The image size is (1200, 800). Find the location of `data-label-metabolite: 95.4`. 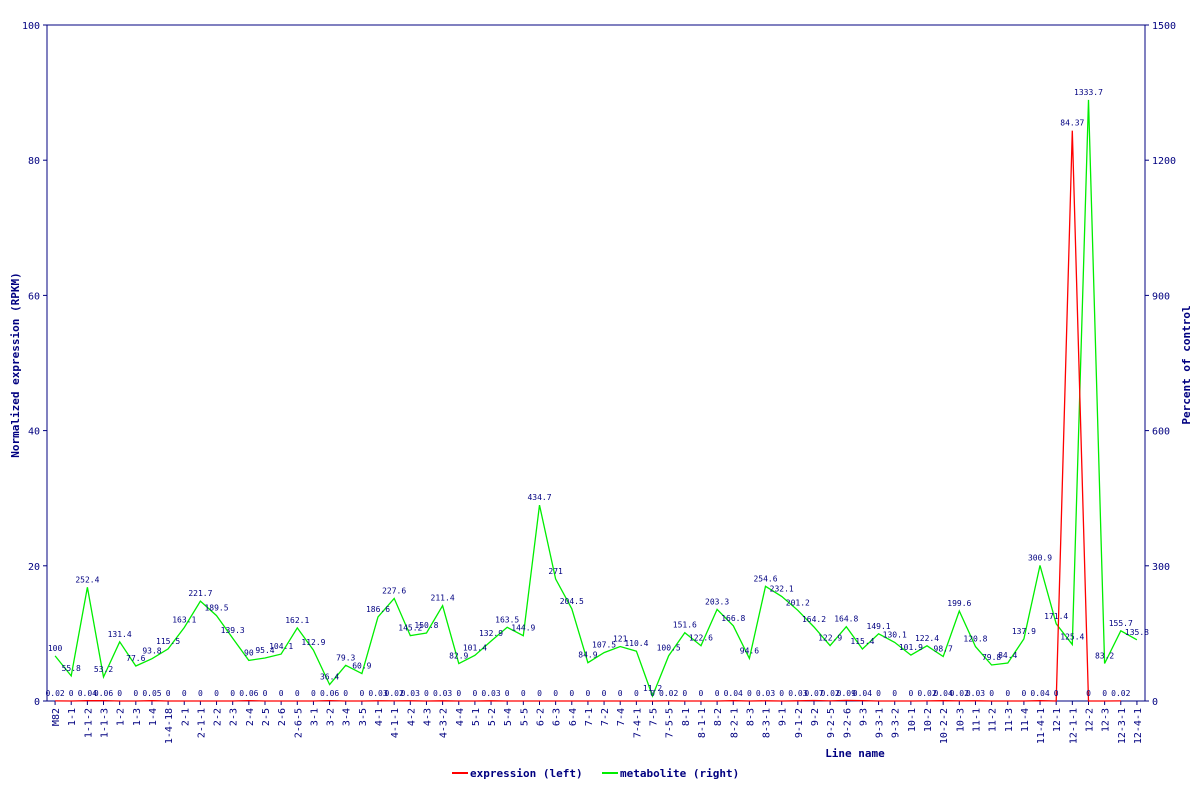

data-label-metabolite: 95.4 is located at coordinates (264, 650).